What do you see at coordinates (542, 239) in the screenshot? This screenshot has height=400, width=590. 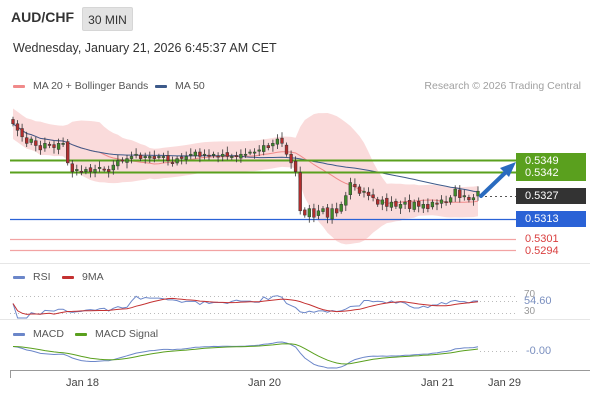 I see `support-2-tag: 0.5301` at bounding box center [542, 239].